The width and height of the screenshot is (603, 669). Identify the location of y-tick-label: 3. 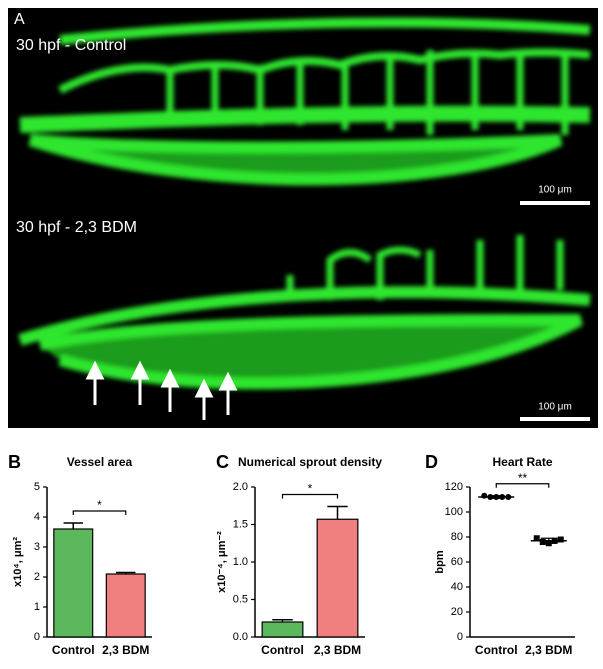
(37, 547).